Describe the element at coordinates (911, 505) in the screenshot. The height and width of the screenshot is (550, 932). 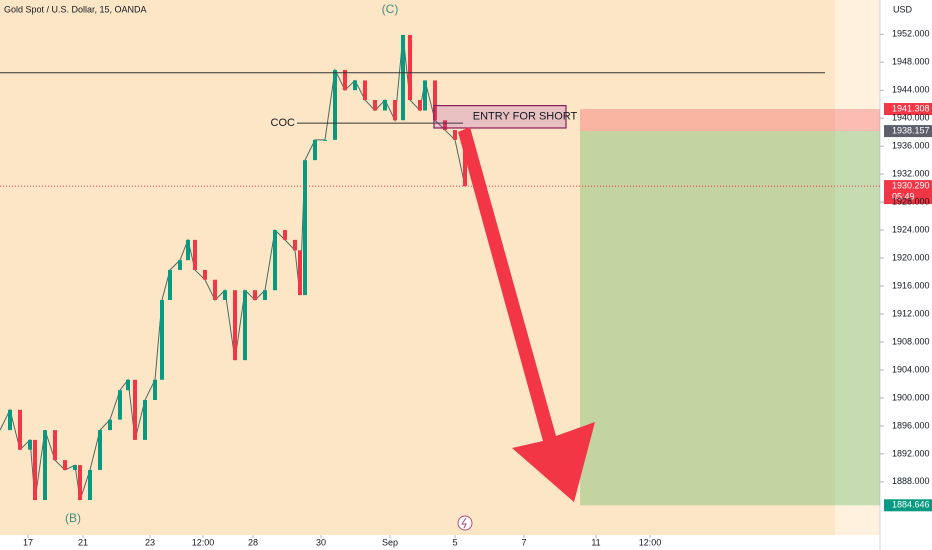
I see `price-marker-label: 1884.646` at that location.